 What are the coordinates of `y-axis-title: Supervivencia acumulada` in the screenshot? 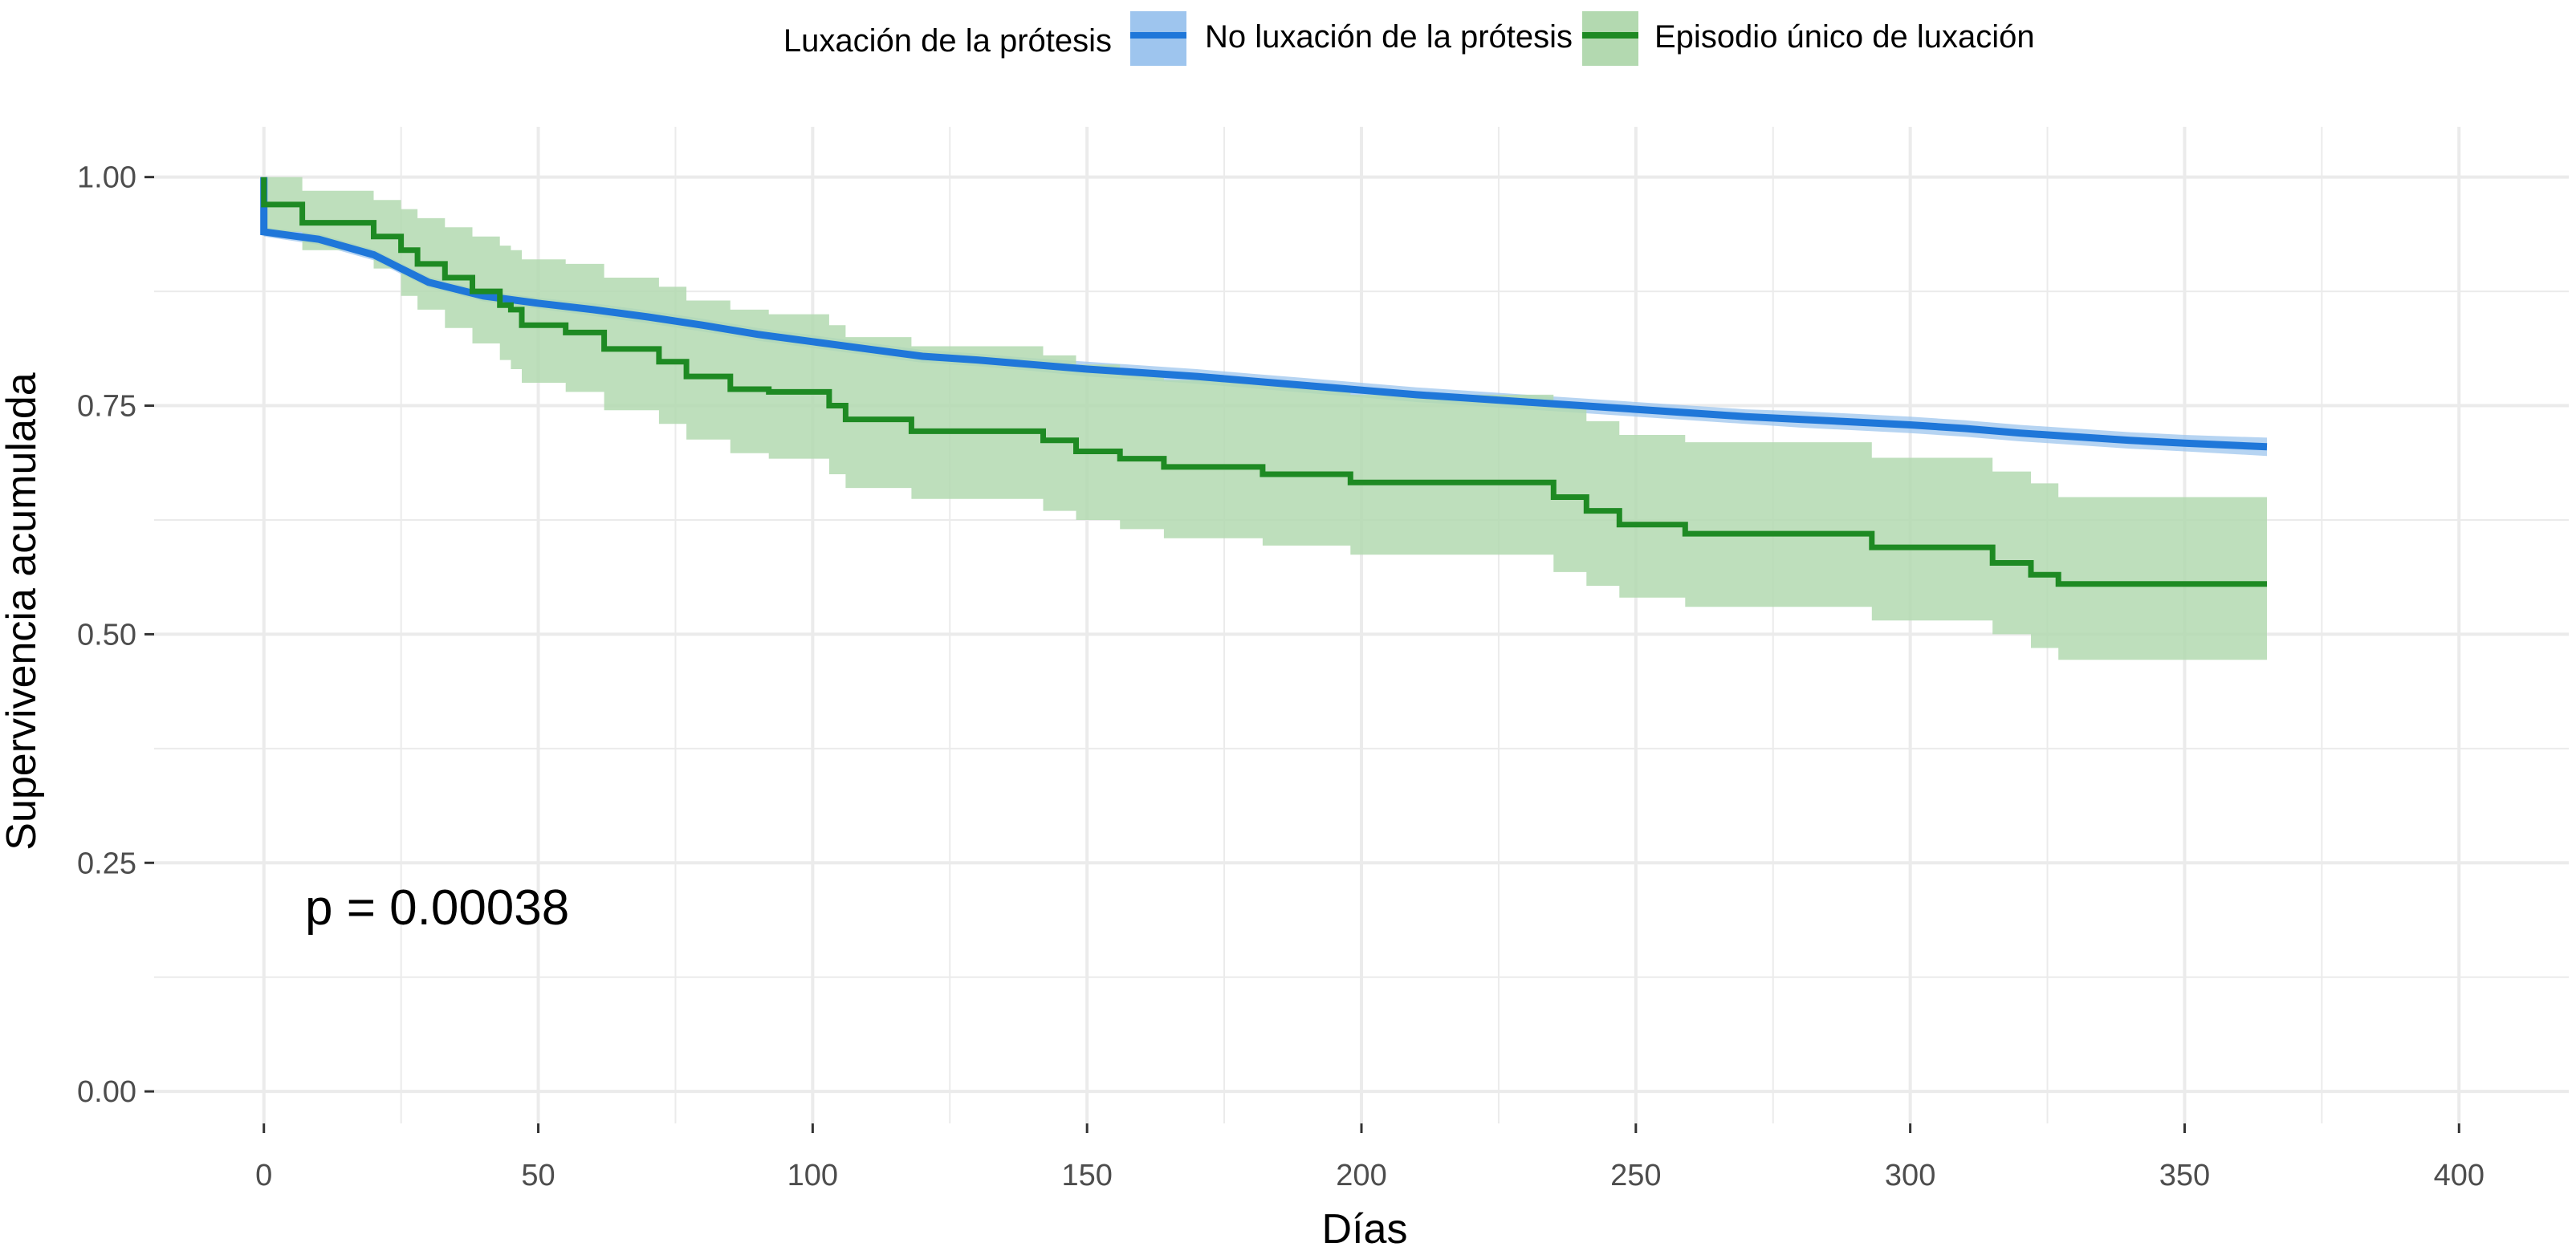 It's located at (22, 611).